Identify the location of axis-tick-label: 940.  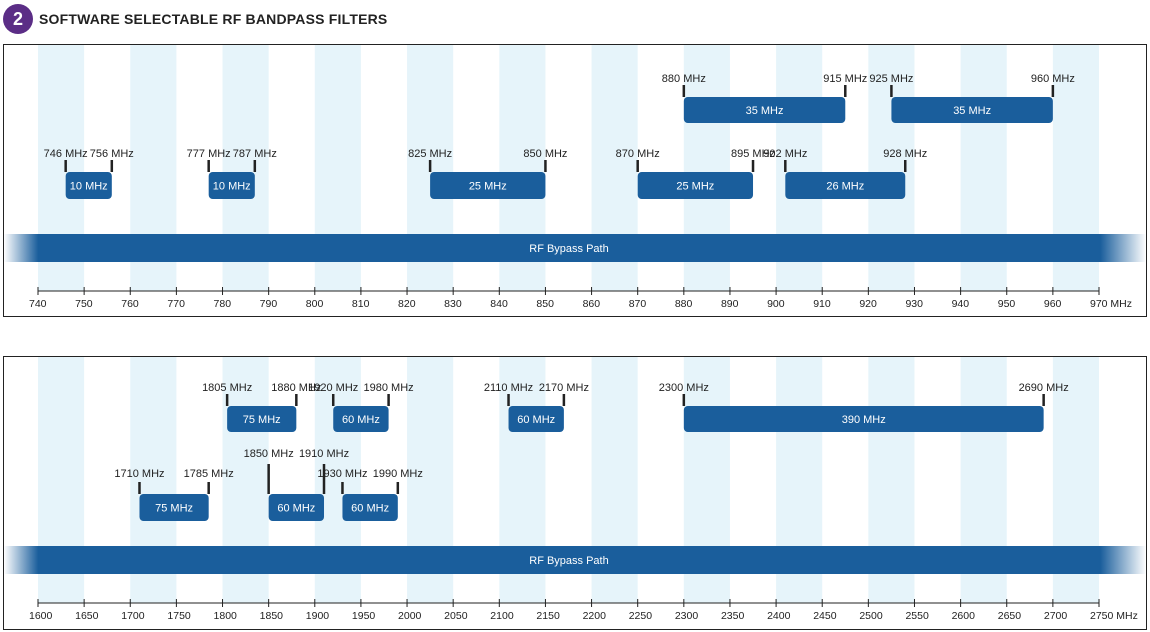
(961, 304).